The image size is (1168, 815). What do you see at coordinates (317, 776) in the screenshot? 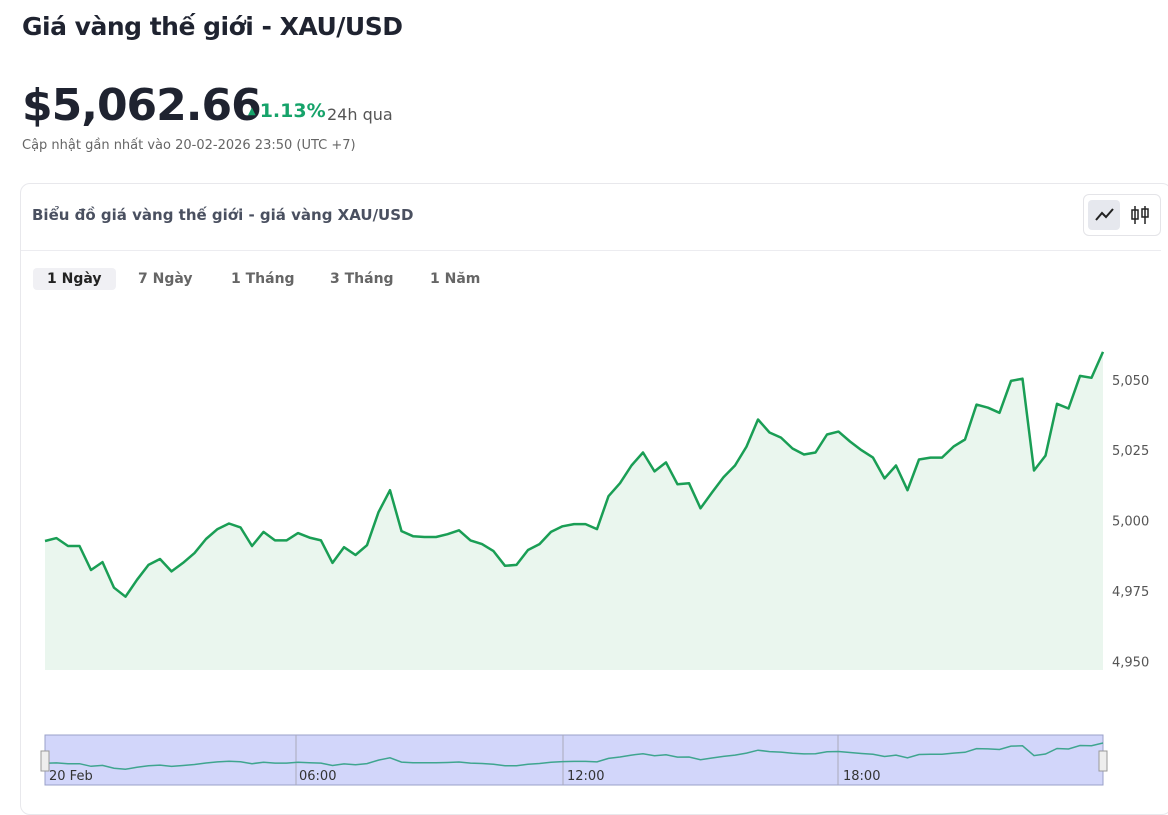
I see `navigator-label: 06:00` at bounding box center [317, 776].